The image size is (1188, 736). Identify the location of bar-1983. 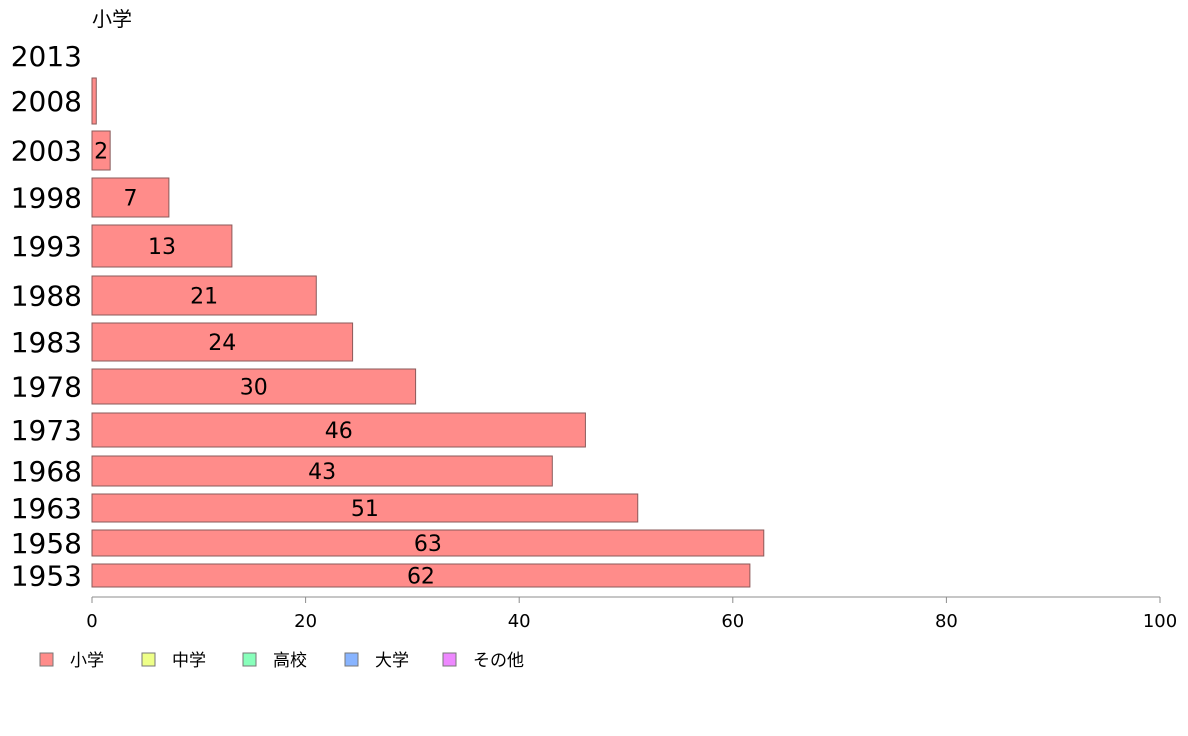
(222, 342).